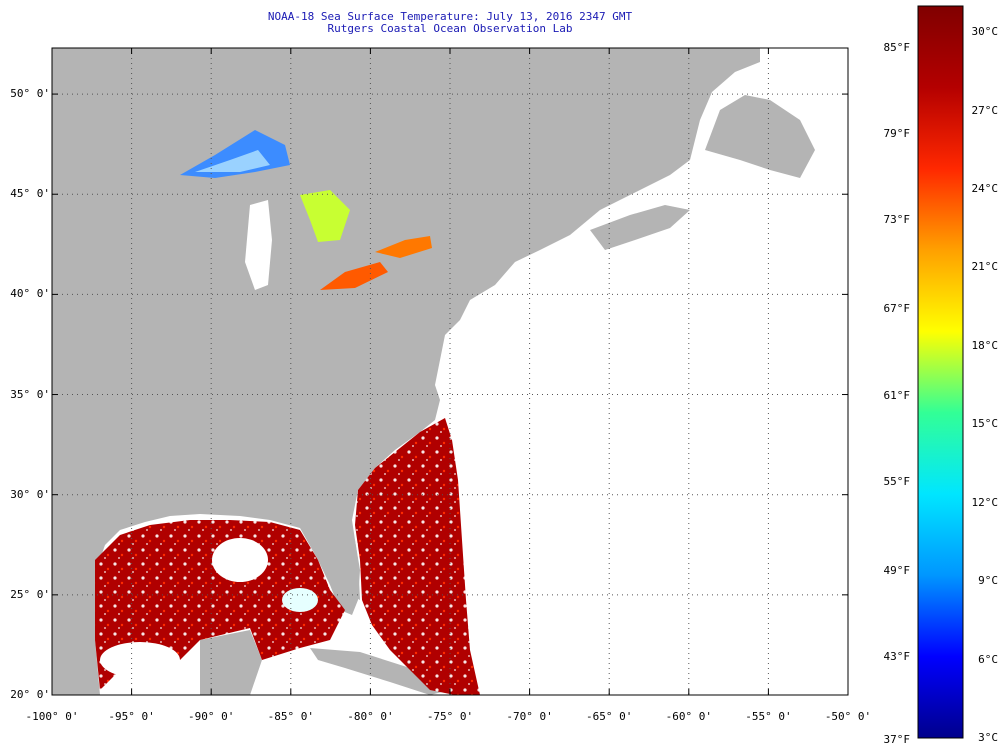  Describe the element at coordinates (30, 494) in the screenshot. I see `lat-label: 30° 0'` at that location.